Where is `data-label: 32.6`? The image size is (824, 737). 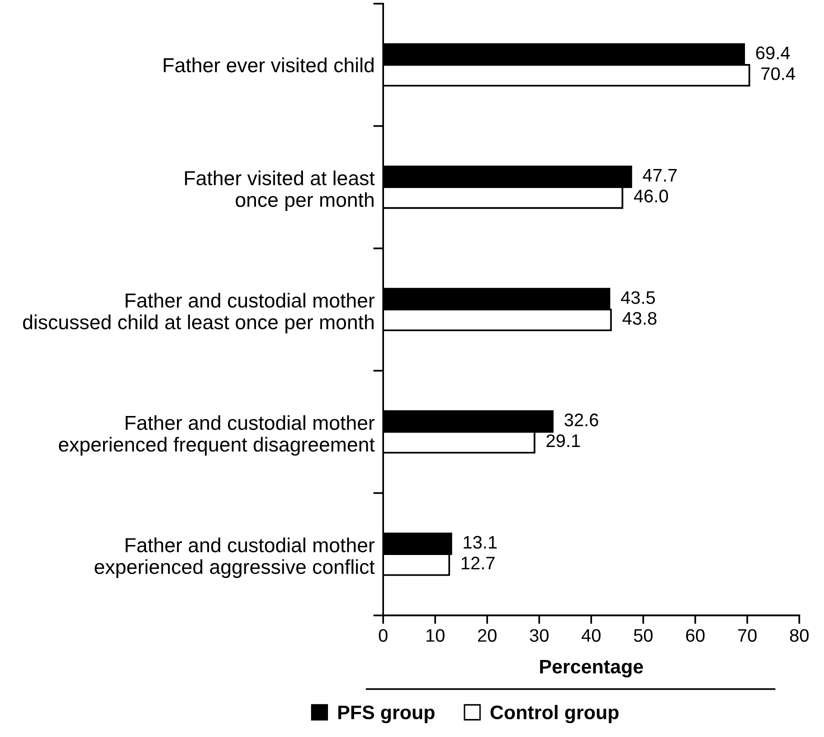 data-label: 32.6 is located at coordinates (581, 420).